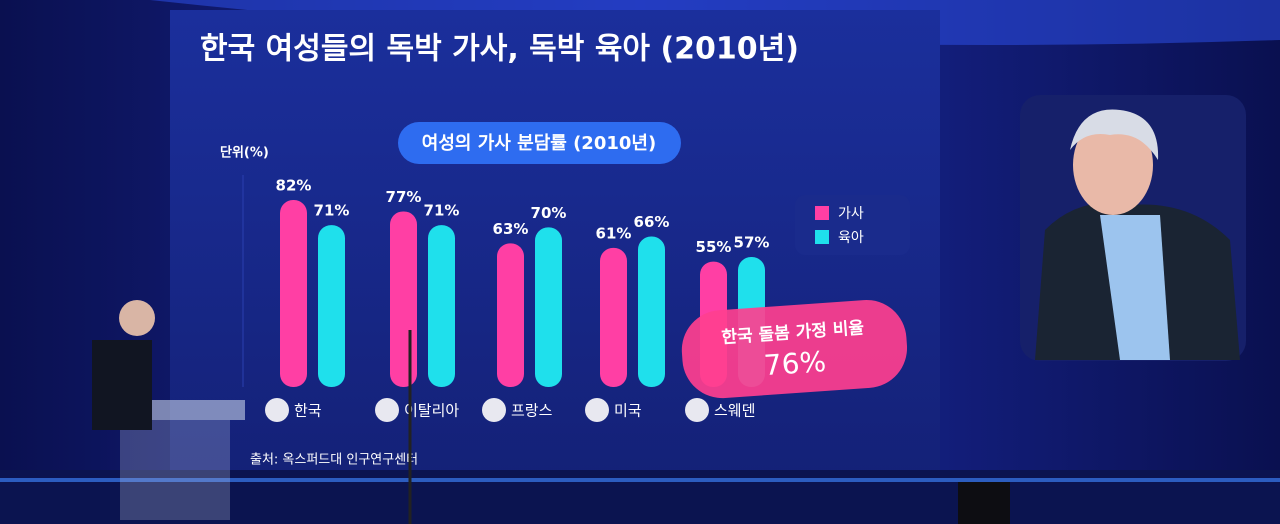  I want to click on value-label: 82%, so click(294, 186).